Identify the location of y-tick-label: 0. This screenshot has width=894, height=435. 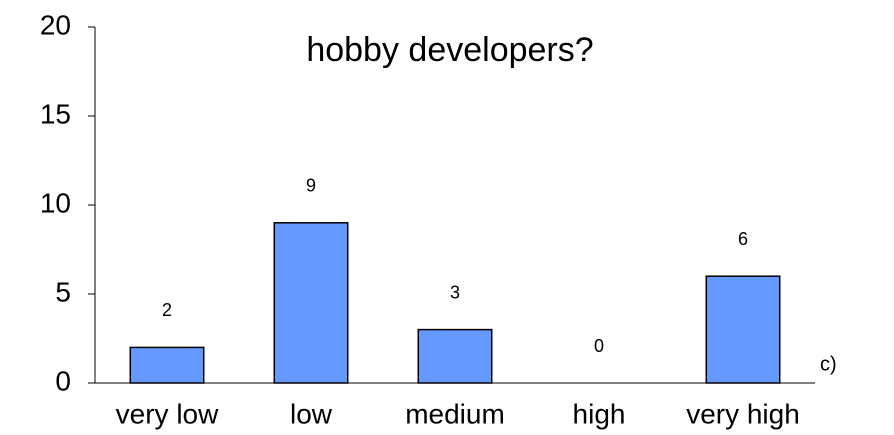
(63, 380).